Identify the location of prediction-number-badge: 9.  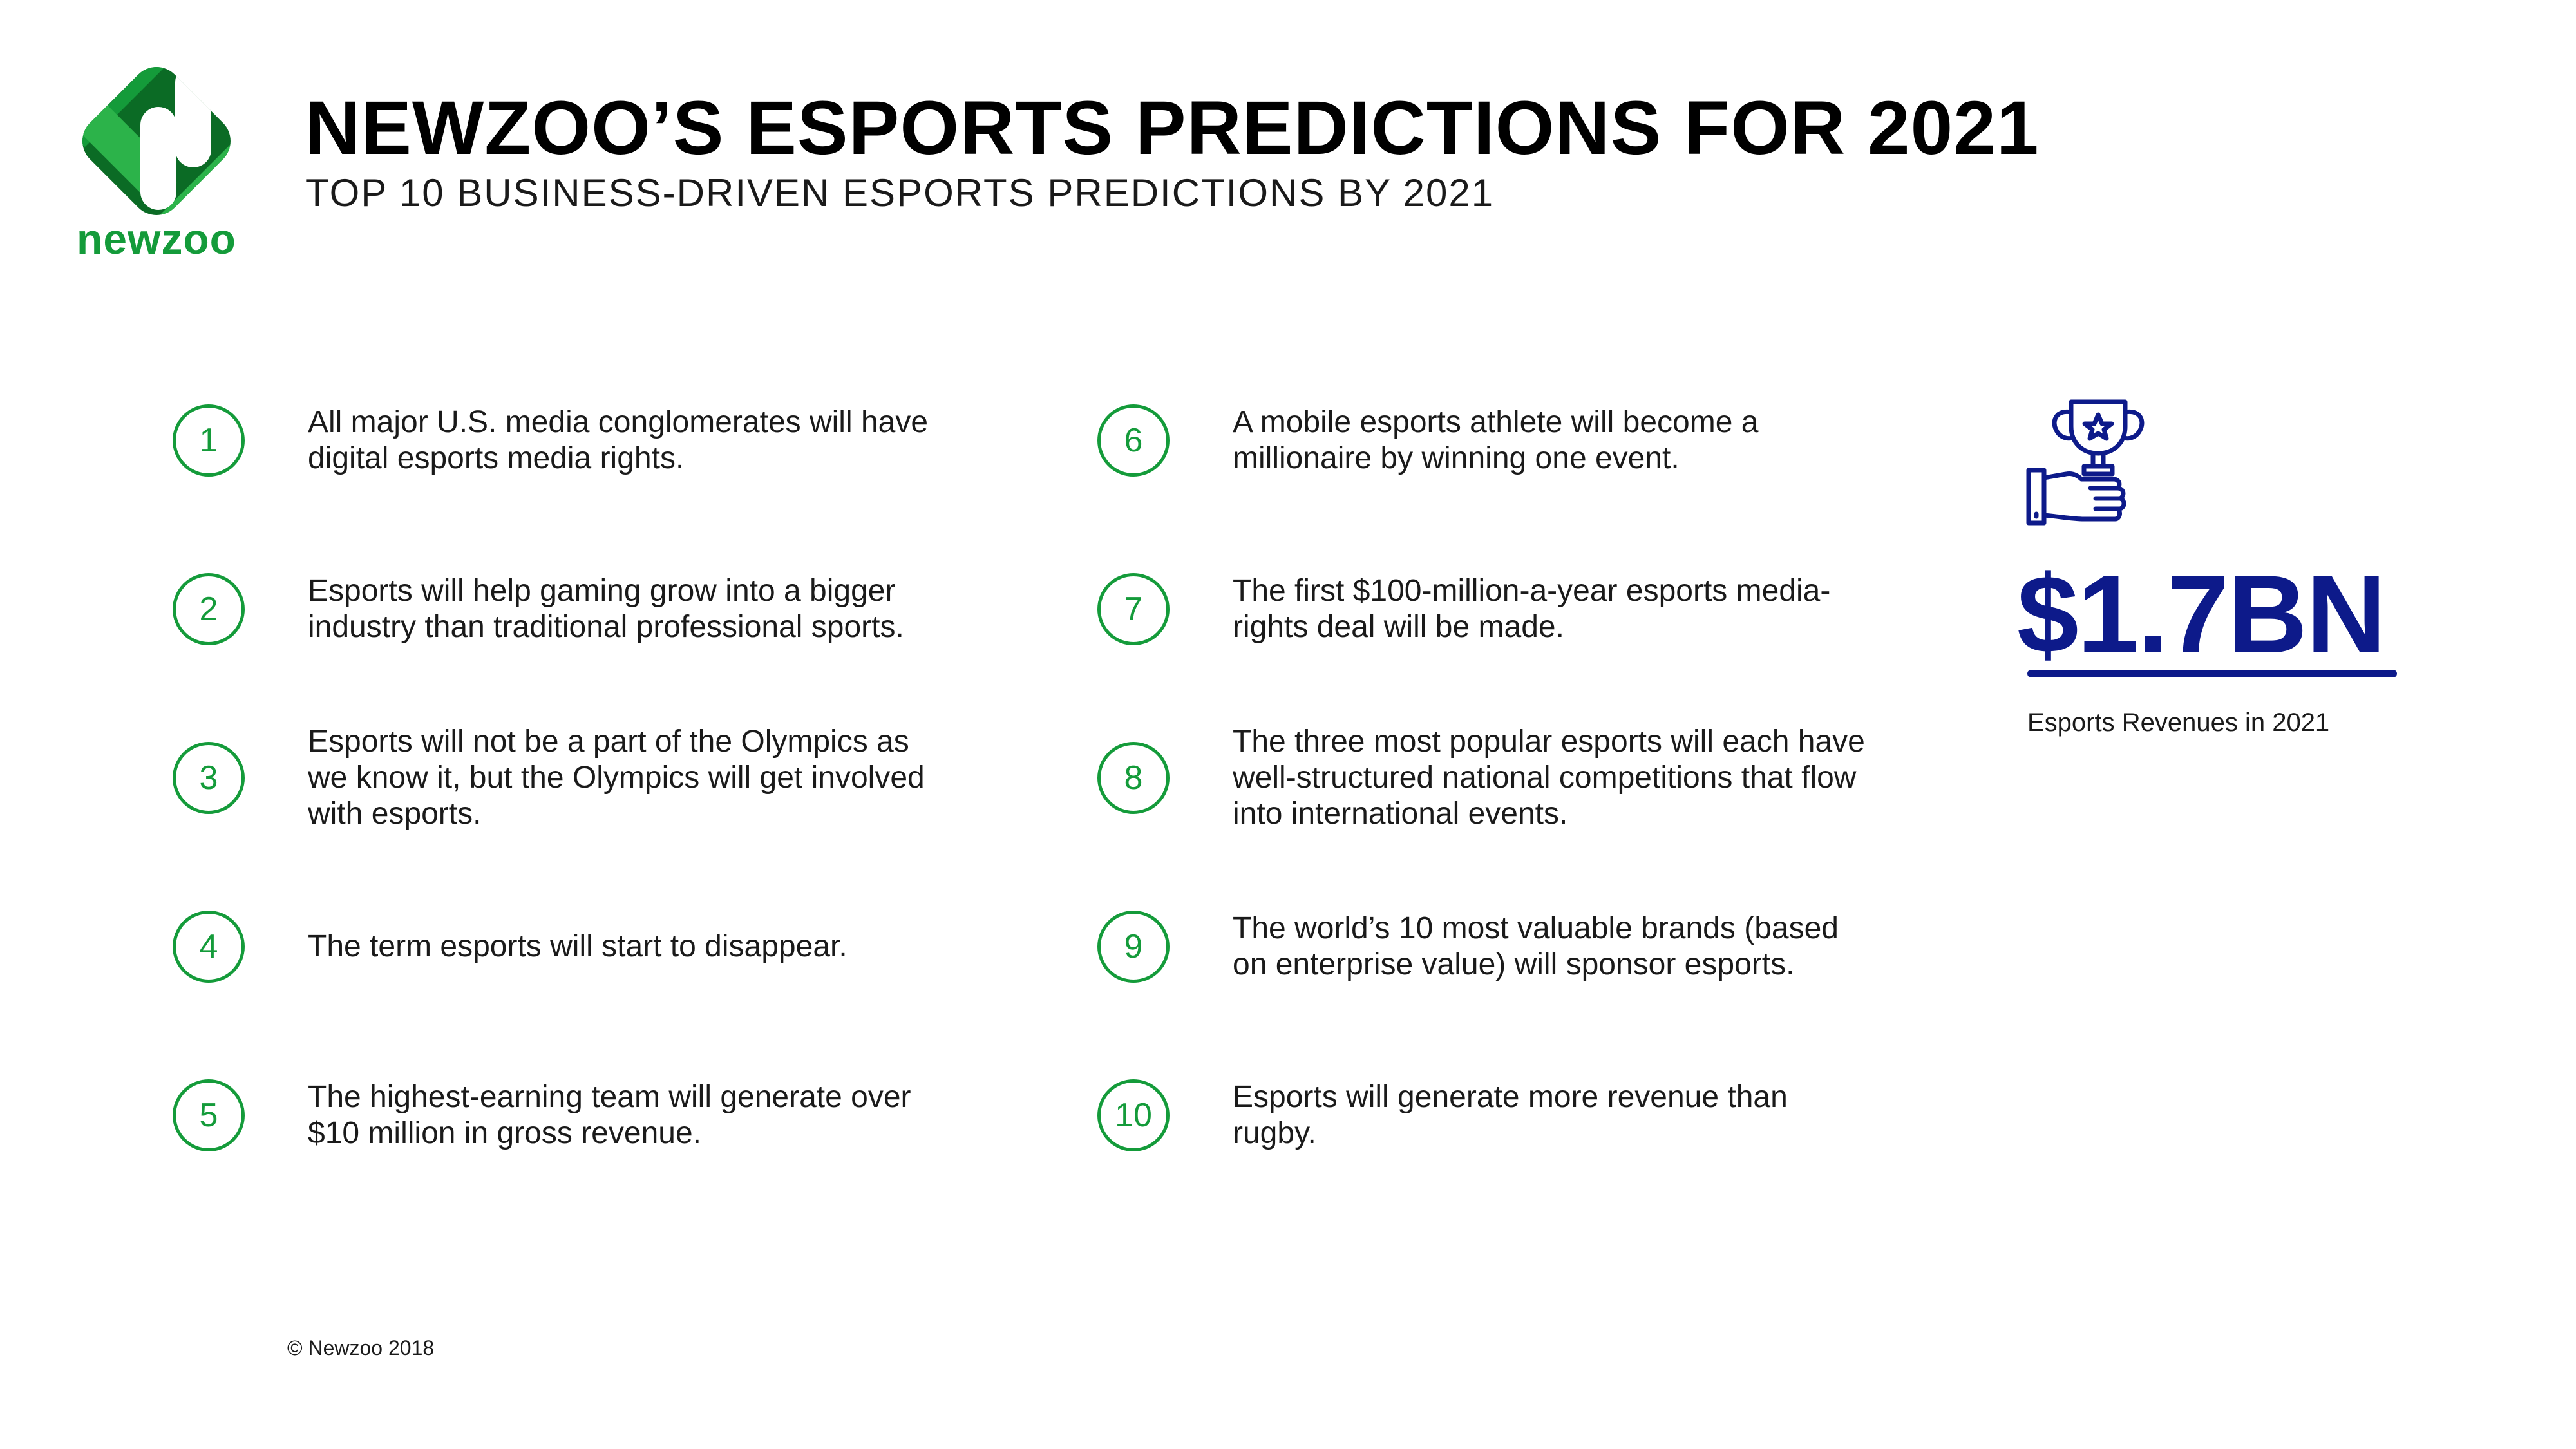
(1133, 947).